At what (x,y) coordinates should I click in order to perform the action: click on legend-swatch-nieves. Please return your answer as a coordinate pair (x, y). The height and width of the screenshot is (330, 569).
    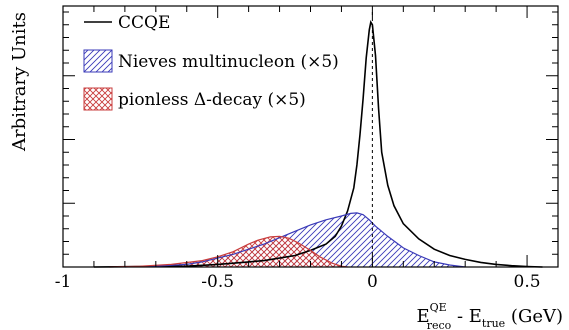
    Looking at the image, I should click on (98, 61).